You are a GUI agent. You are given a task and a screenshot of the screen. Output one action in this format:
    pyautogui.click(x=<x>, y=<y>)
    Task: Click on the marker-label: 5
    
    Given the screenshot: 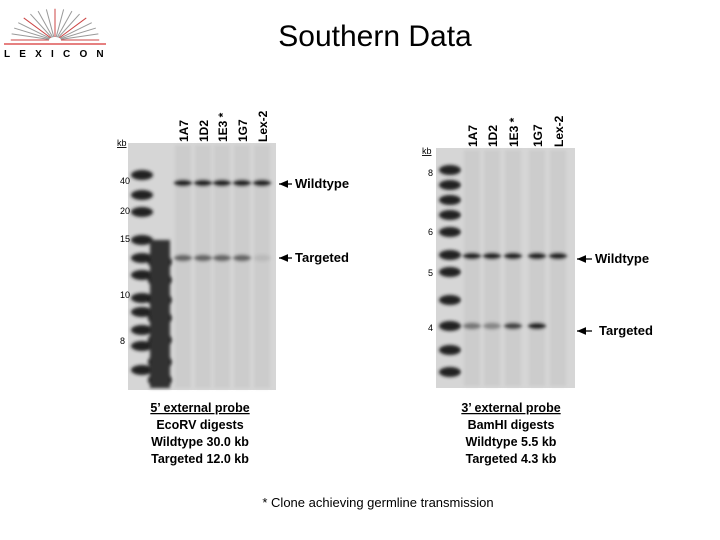 What is the action you would take?
    pyautogui.click(x=430, y=273)
    